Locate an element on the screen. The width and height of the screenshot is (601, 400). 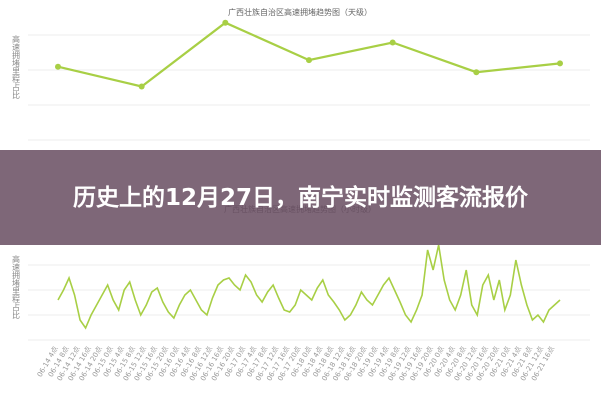
chart-title: 广西壮族自治区高速拥堵趋势图（天级） is located at coordinates (300, 12).